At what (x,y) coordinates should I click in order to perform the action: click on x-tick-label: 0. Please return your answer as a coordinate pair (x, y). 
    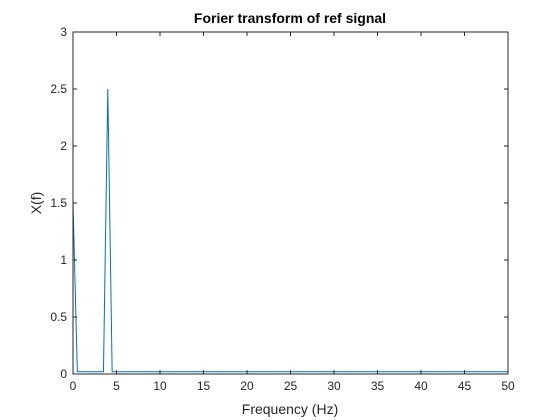
    Looking at the image, I should click on (73, 386).